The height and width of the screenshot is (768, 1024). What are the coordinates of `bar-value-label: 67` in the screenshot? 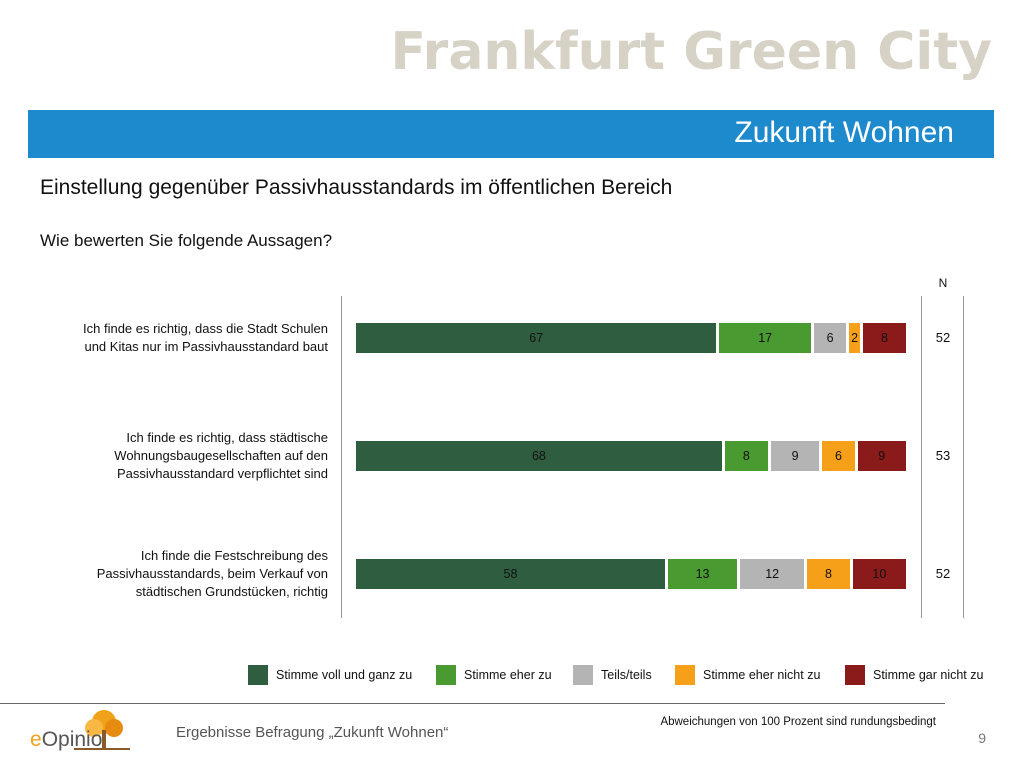 It's located at (536, 338).